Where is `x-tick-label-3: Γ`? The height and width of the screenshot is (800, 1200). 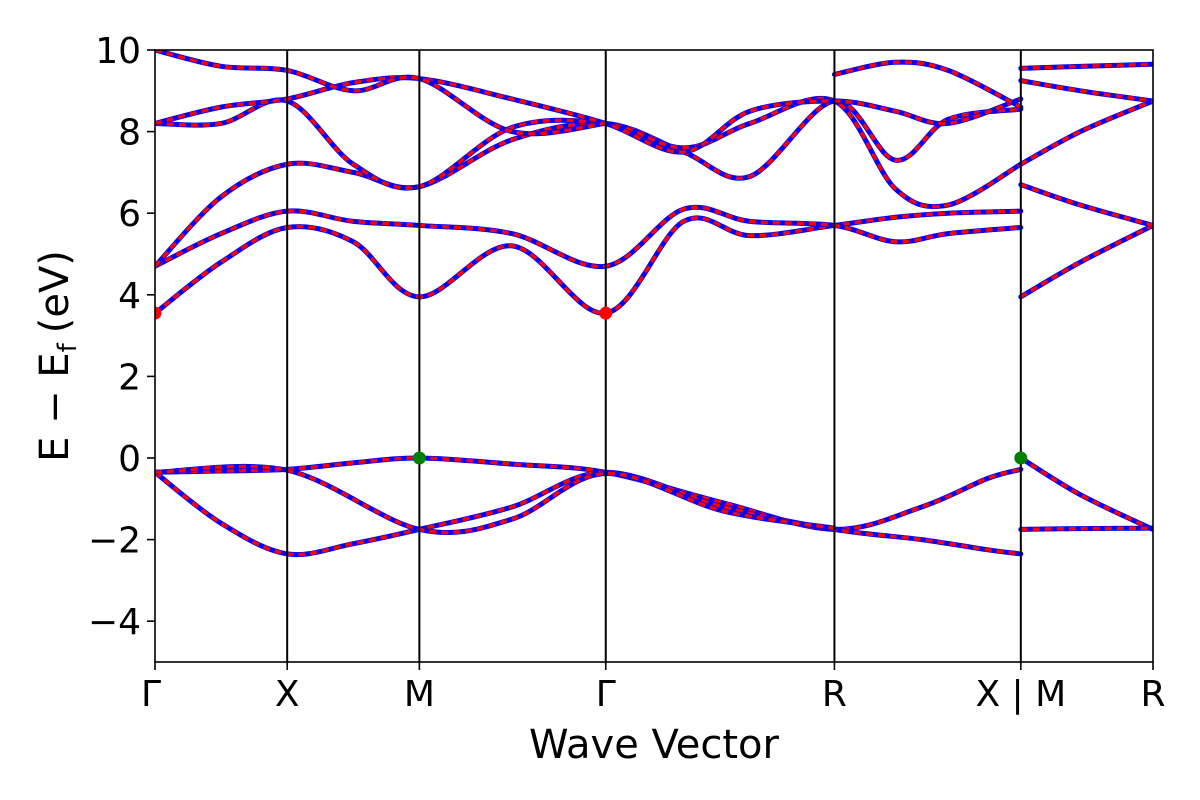 x-tick-label-3: Γ is located at coordinates (606, 694).